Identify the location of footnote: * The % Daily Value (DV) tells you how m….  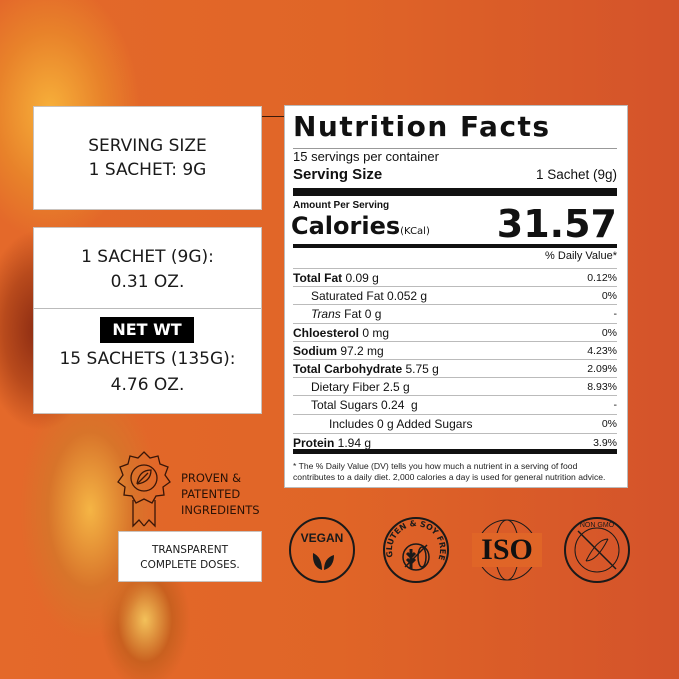
(449, 471).